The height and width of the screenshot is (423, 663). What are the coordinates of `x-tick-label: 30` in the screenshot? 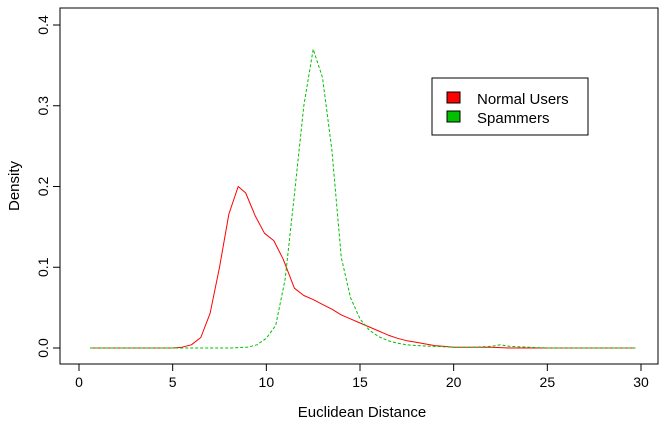 It's located at (641, 382).